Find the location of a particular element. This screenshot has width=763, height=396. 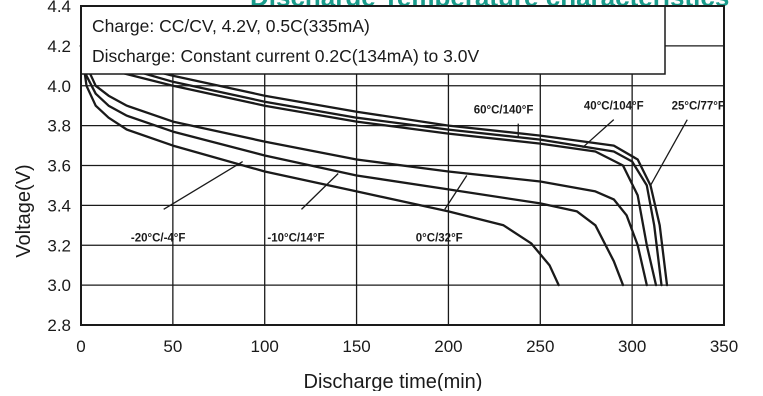

y-tick-label: 3.8 is located at coordinates (59, 126).